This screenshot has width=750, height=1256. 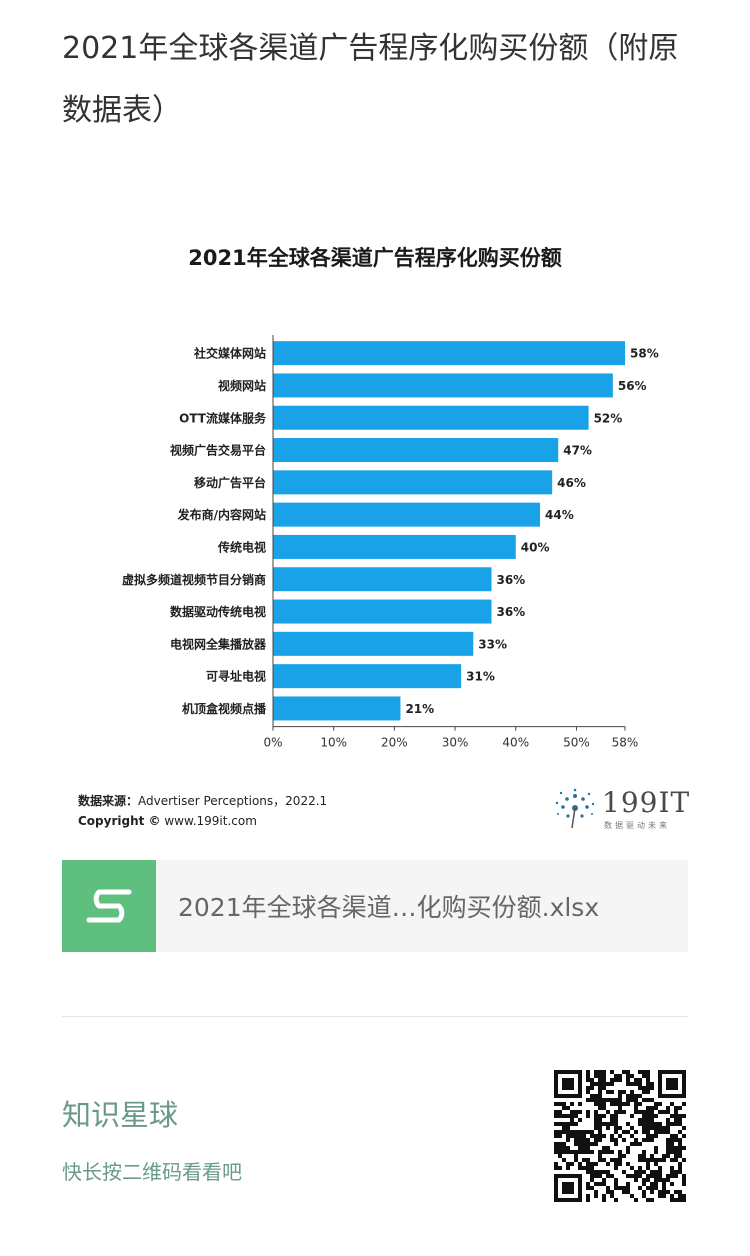 What do you see at coordinates (221, 514) in the screenshot?
I see `category-label: 发布商/内容网站` at bounding box center [221, 514].